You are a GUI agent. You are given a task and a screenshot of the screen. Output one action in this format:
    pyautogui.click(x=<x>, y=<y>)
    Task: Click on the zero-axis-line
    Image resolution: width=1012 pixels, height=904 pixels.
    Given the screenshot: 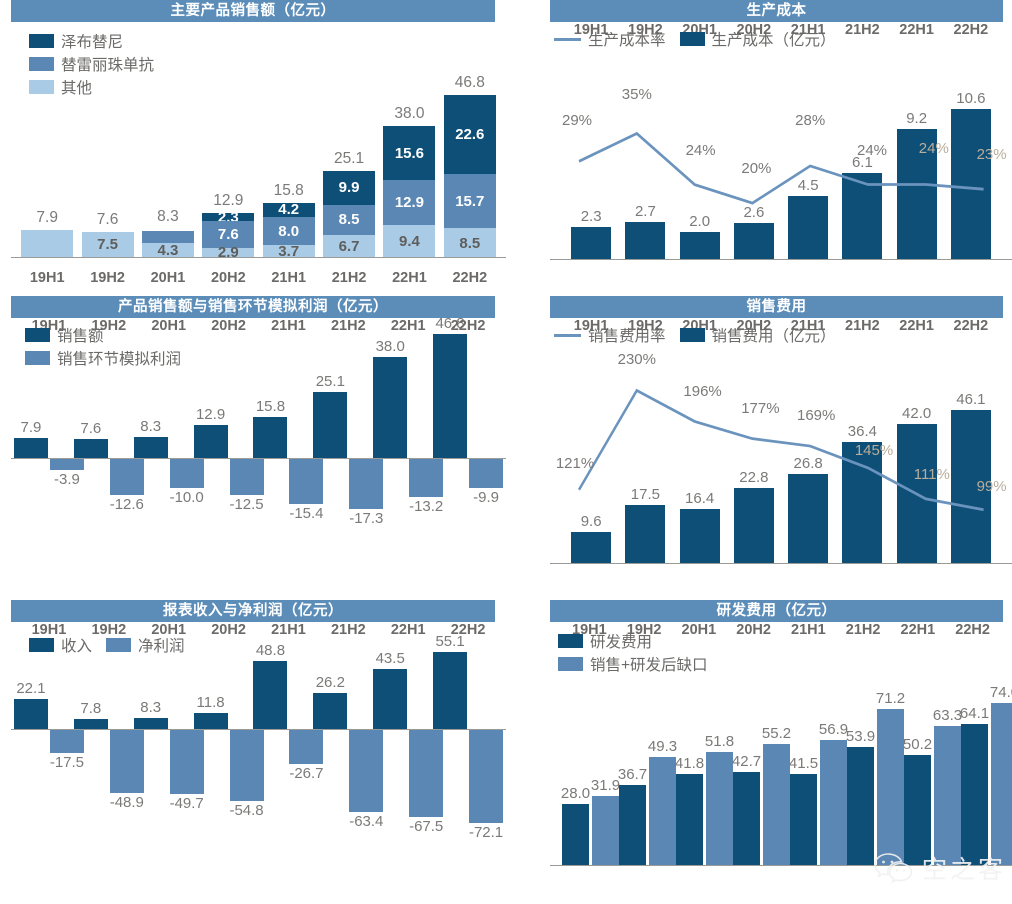 What is the action you would take?
    pyautogui.click(x=258, y=458)
    